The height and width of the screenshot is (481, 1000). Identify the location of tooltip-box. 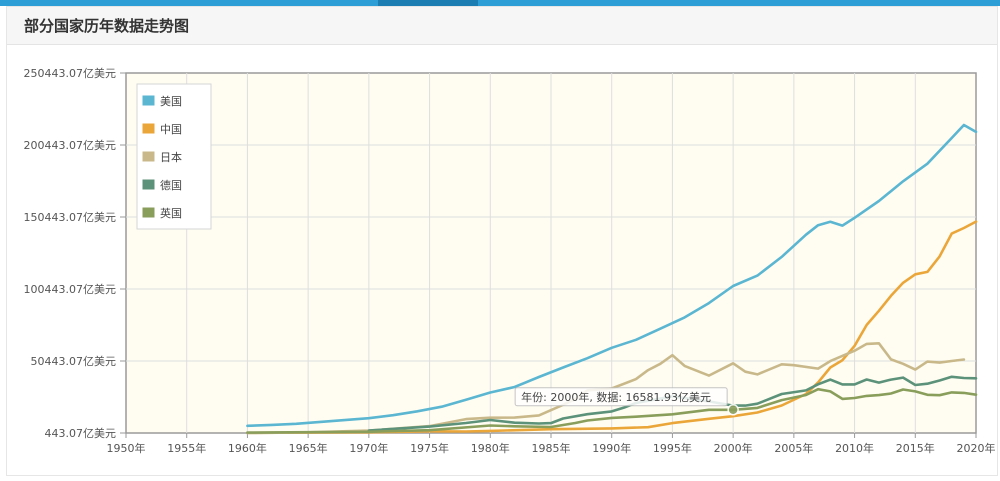
(621, 397).